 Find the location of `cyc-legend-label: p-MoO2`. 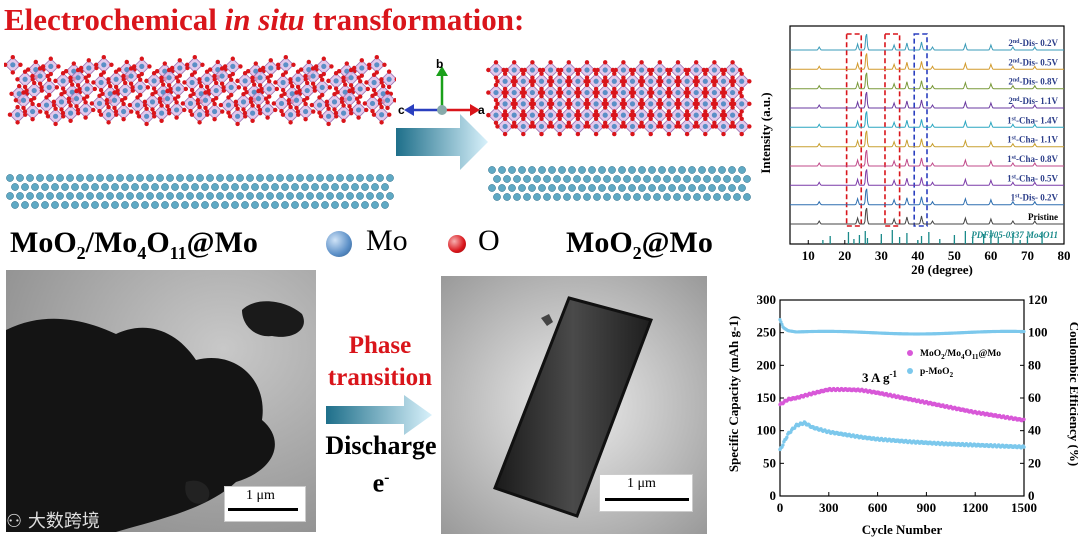

cyc-legend-label: p-MoO2 is located at coordinates (937, 373).